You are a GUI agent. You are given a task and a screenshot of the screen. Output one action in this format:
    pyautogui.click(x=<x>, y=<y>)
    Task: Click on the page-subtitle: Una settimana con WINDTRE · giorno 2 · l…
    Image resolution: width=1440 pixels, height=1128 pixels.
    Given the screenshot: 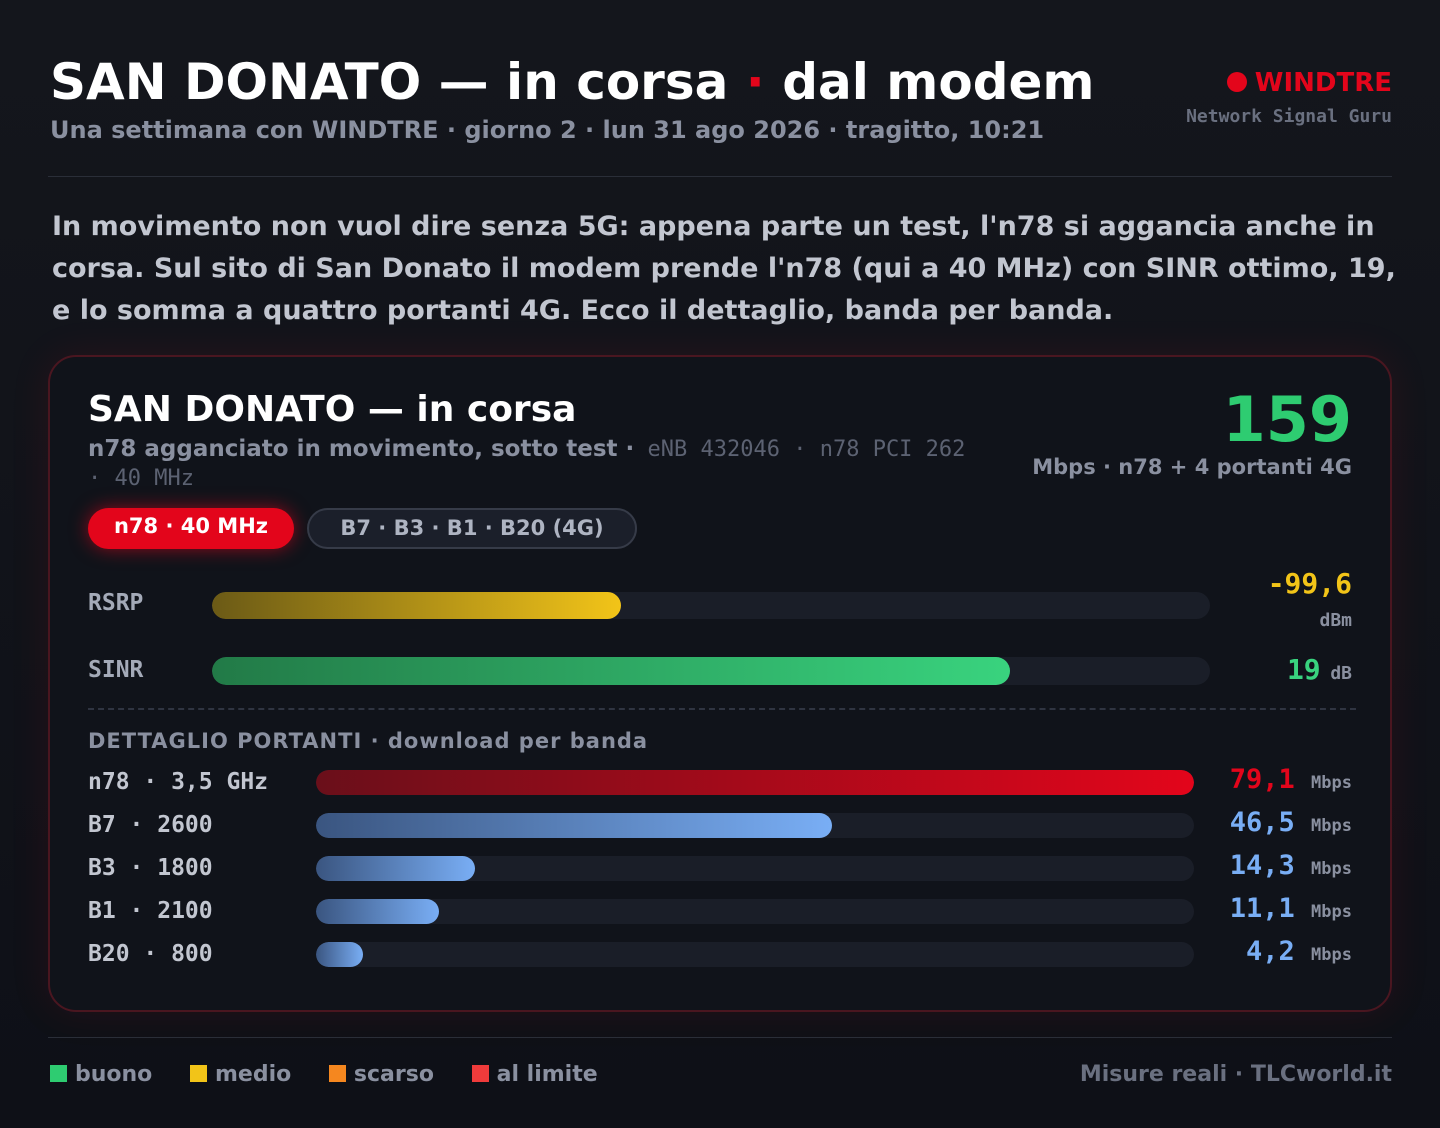 What is the action you would take?
    pyautogui.click(x=547, y=130)
    